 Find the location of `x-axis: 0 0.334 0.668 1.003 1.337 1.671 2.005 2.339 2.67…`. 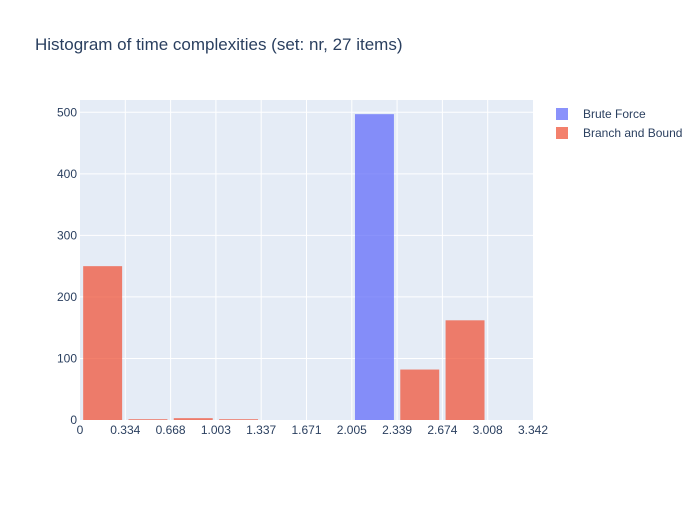

x-axis: 0 0.334 0.668 1.003 1.337 1.671 2.005 2.339 2.67… is located at coordinates (313, 430).